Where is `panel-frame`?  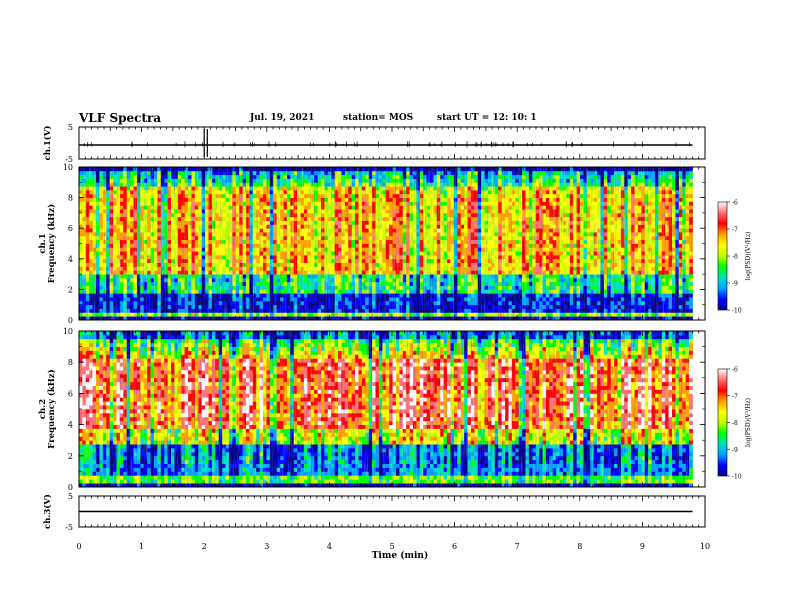
panel-frame is located at coordinates (392, 143).